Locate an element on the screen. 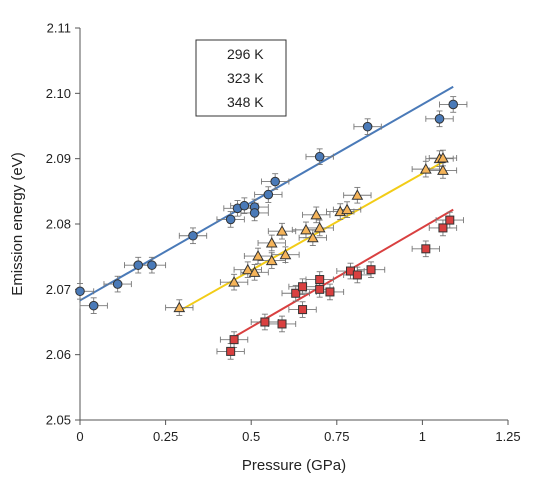  y-tick-label: 2.05 is located at coordinates (58, 420).